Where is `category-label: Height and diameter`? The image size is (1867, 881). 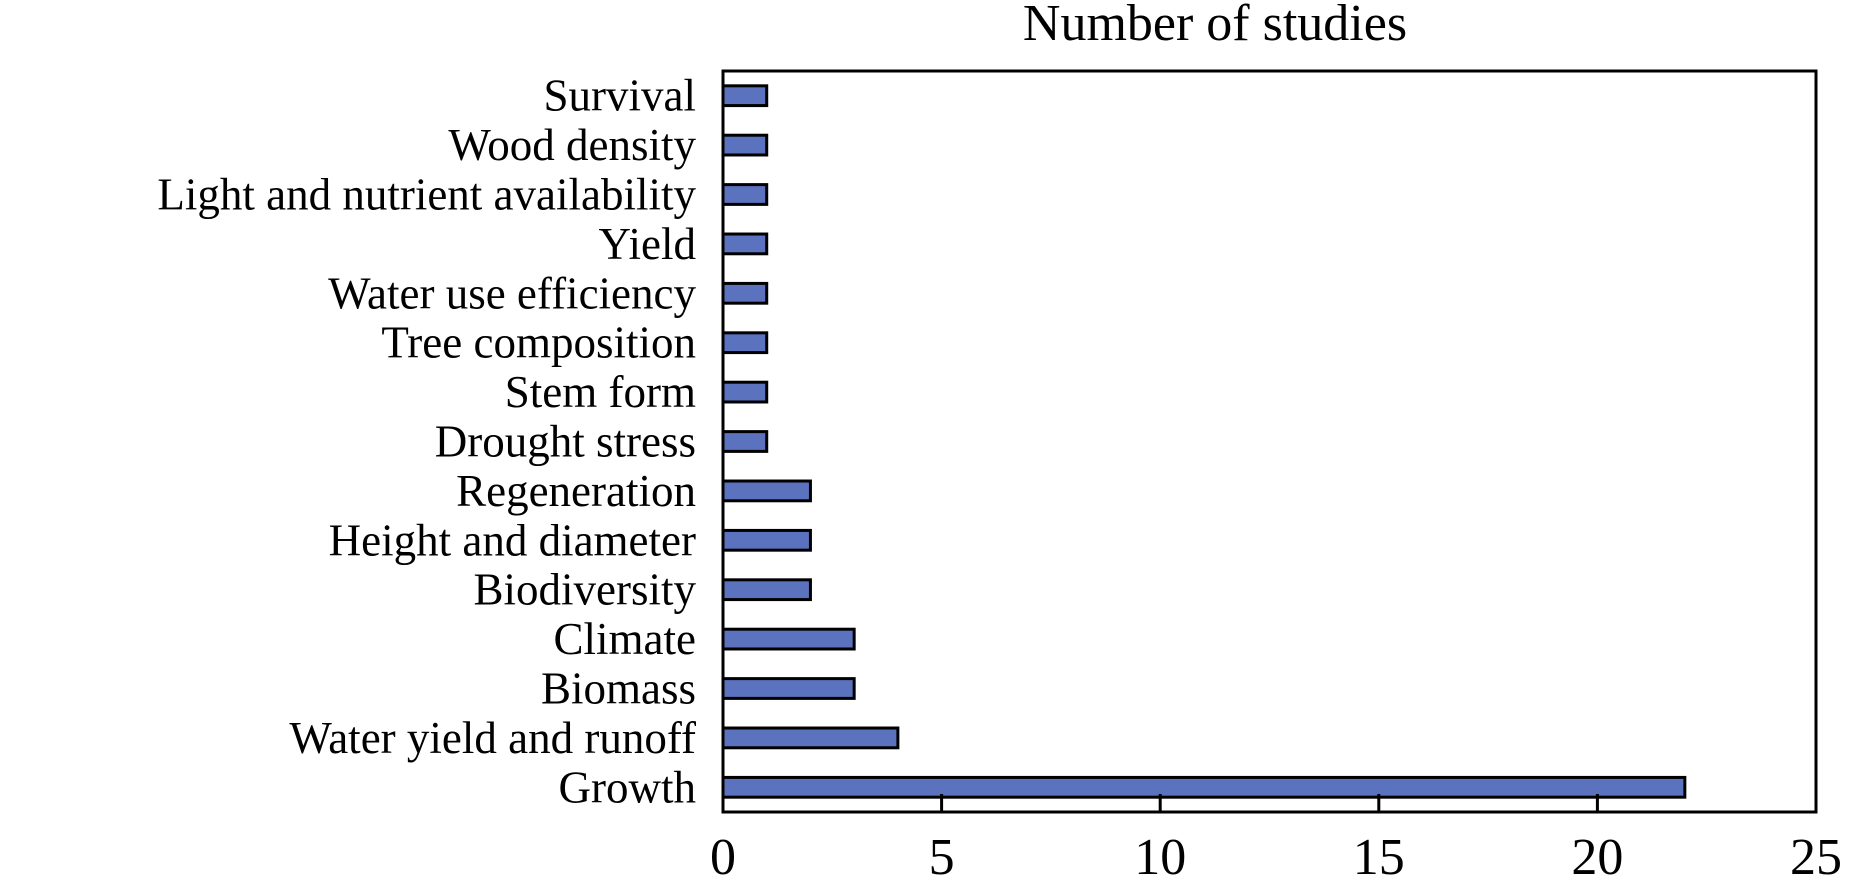
category-label: Height and diameter is located at coordinates (512, 540).